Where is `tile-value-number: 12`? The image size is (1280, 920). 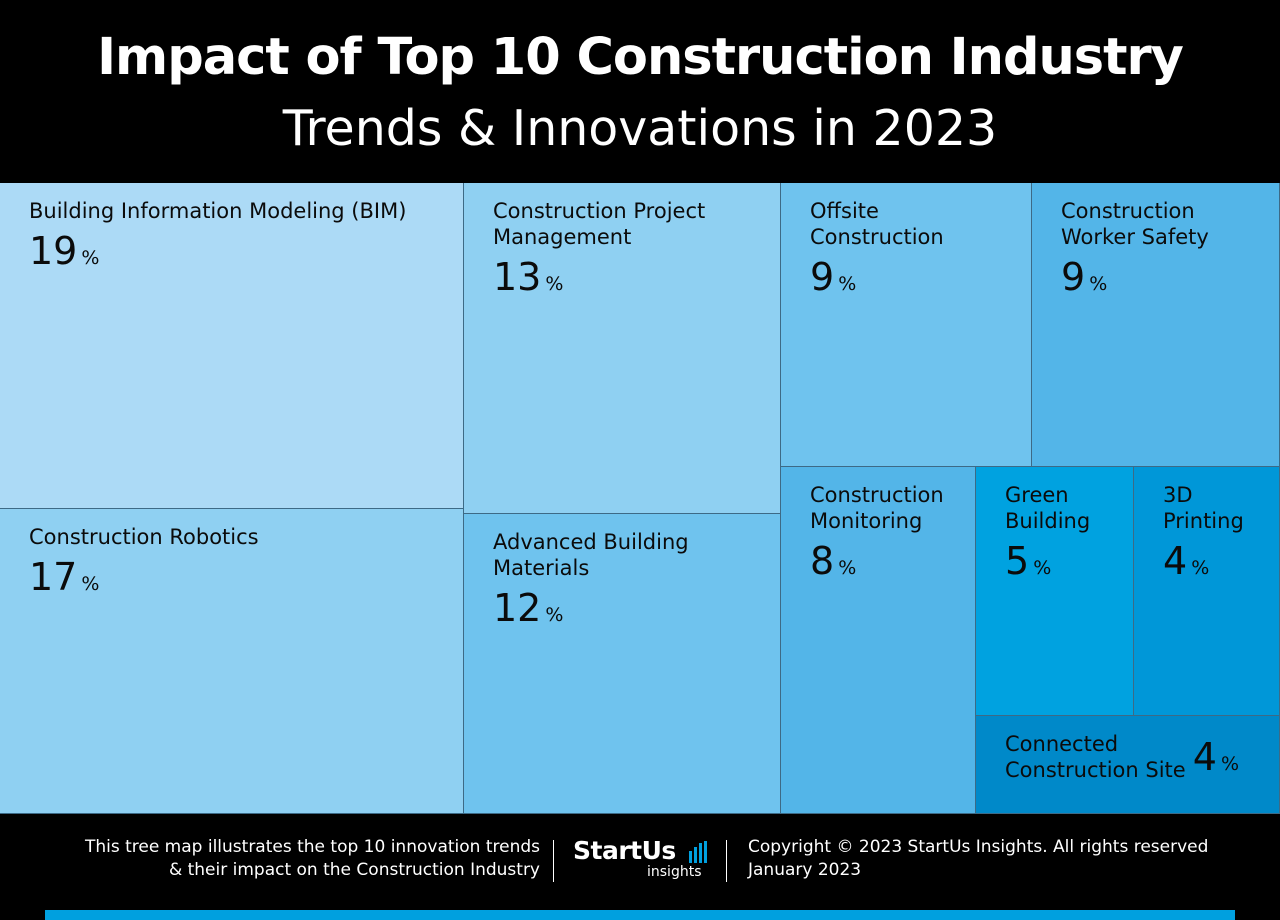
tile-value-number: 12 is located at coordinates (517, 608).